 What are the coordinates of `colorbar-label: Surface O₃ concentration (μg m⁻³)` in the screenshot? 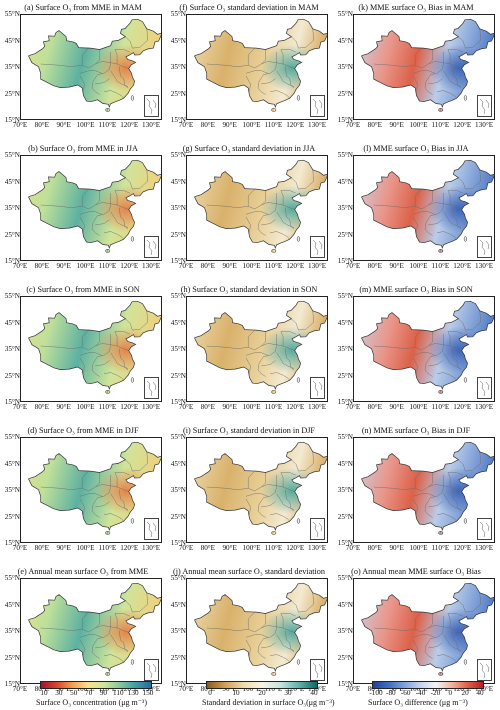 It's located at (91, 702).